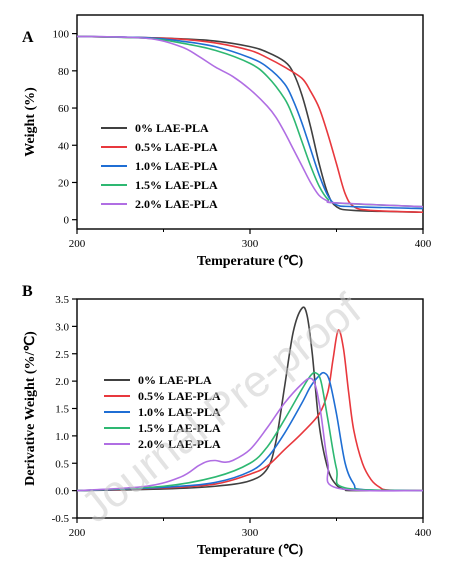 The height and width of the screenshot is (572, 457). What do you see at coordinates (67, 221) in the screenshot?
I see `y-tick-label: 0` at bounding box center [67, 221].